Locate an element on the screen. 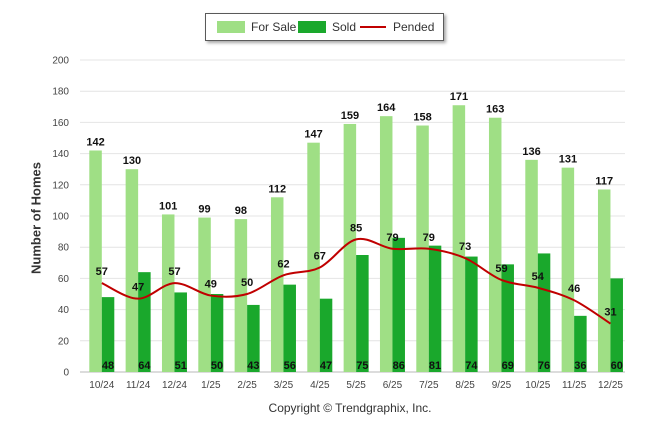  sold-value-label: 48 is located at coordinates (108, 366).